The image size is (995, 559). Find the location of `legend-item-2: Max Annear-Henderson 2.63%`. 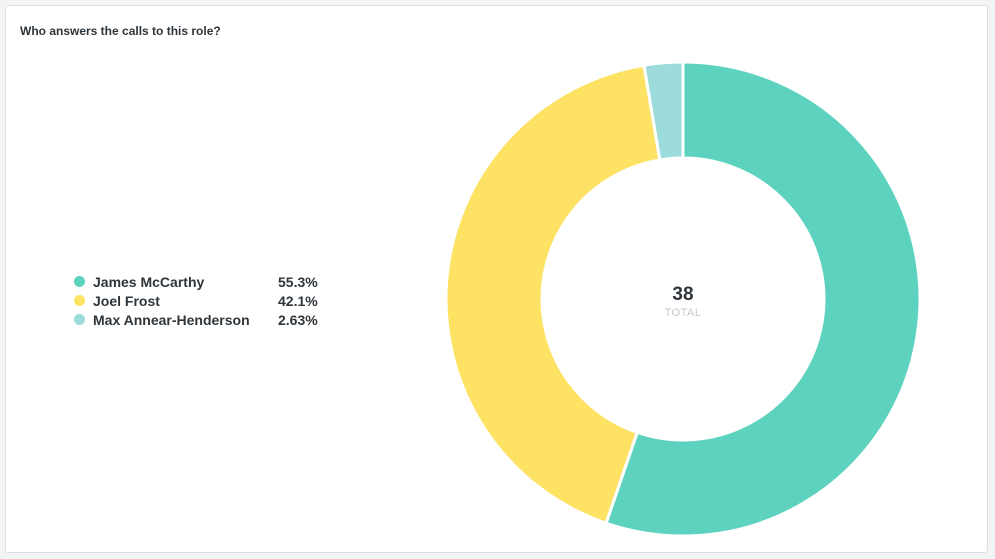

legend-item-2: Max Annear-Henderson 2.63% is located at coordinates (214, 319).